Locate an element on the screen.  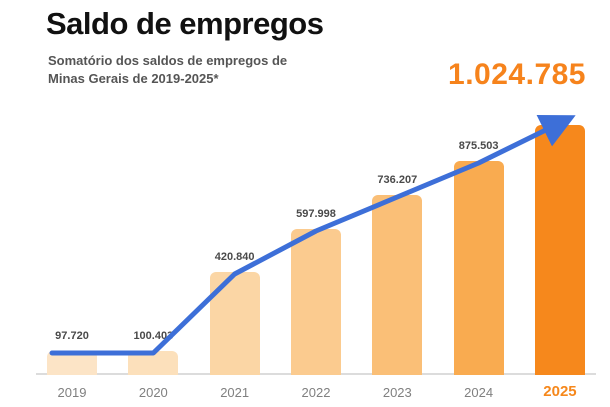
bar-value-label-2020: 100.403 is located at coordinates (153, 336).